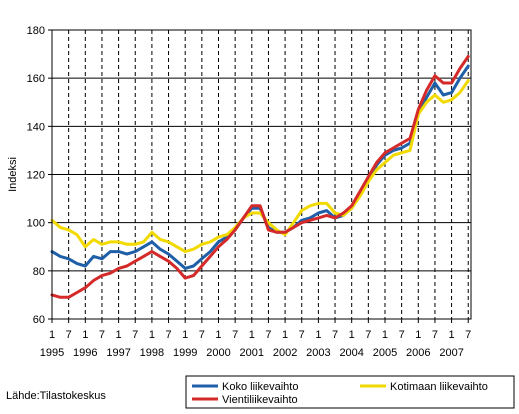 This screenshot has height=414, width=519. Describe the element at coordinates (218, 353) in the screenshot. I see `x-tick-year-label: 2000` at that location.